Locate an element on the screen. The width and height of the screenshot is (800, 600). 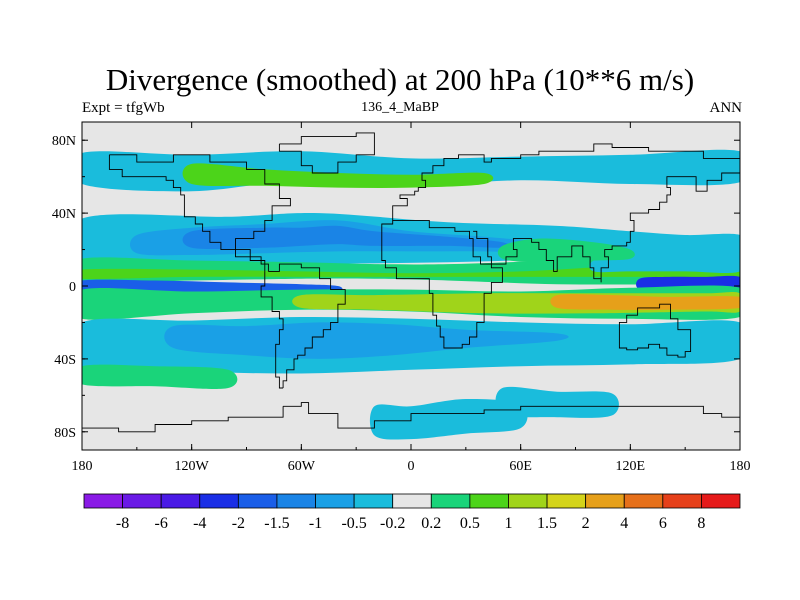
y-tick-label: 40N is located at coordinates (64, 214).